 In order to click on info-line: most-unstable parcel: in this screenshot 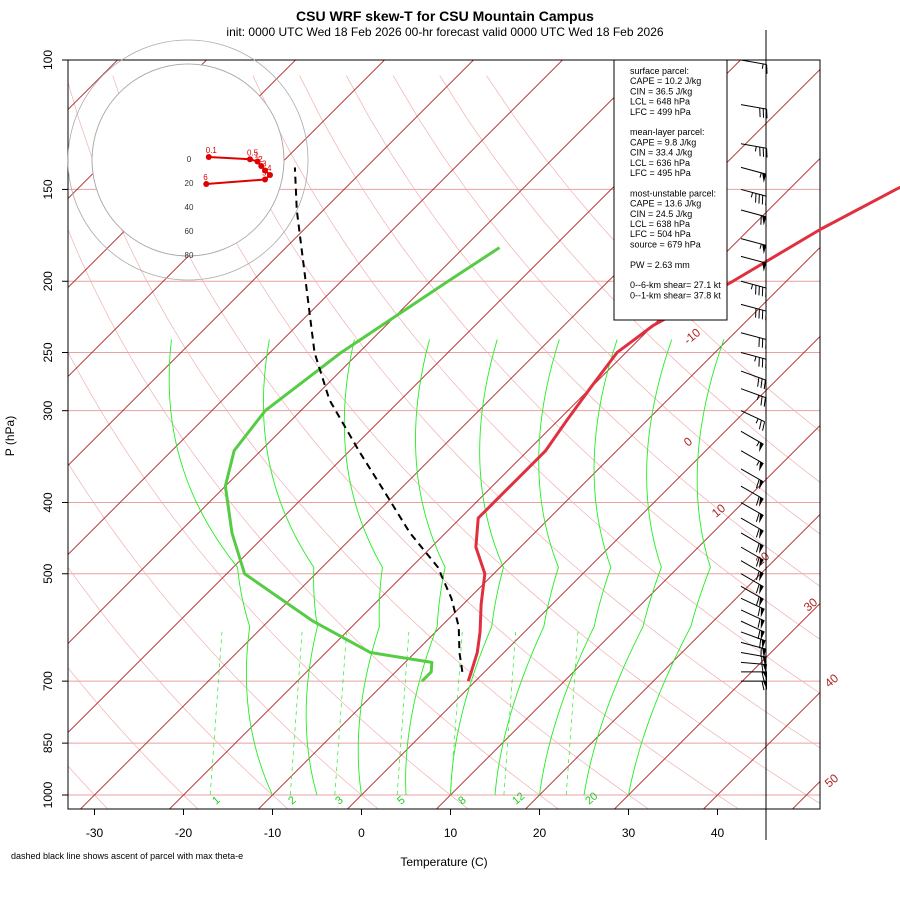, I will do `click(673, 193)`.